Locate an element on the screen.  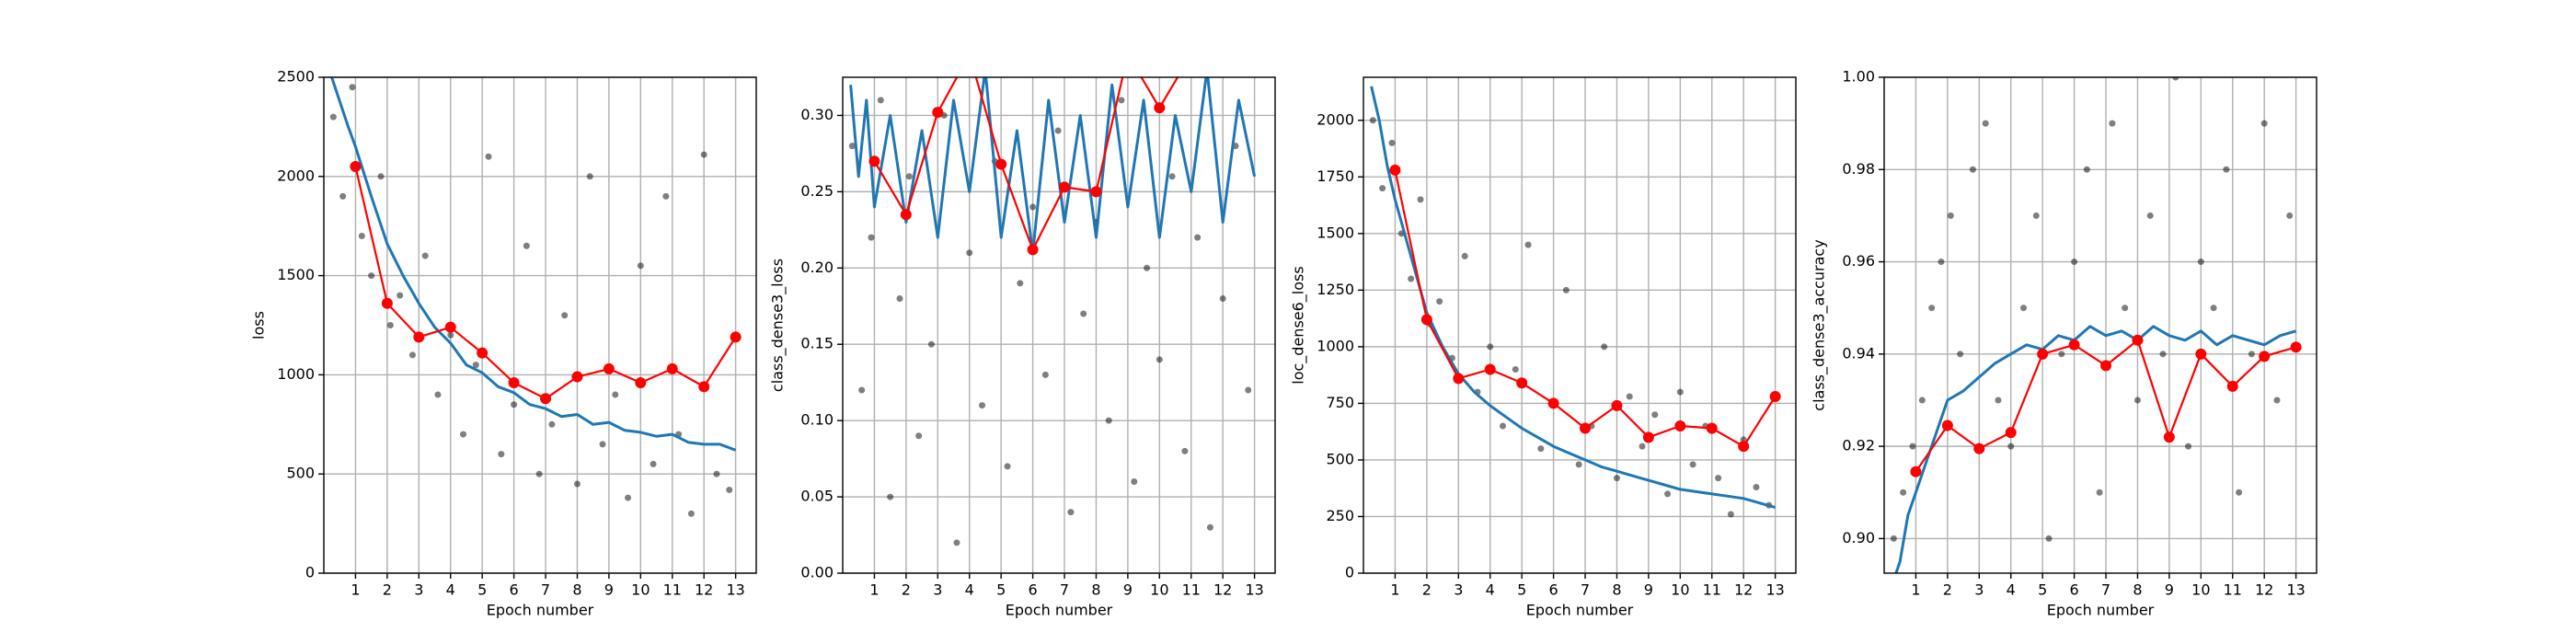
y-tick-label: 0.00 is located at coordinates (817, 572).